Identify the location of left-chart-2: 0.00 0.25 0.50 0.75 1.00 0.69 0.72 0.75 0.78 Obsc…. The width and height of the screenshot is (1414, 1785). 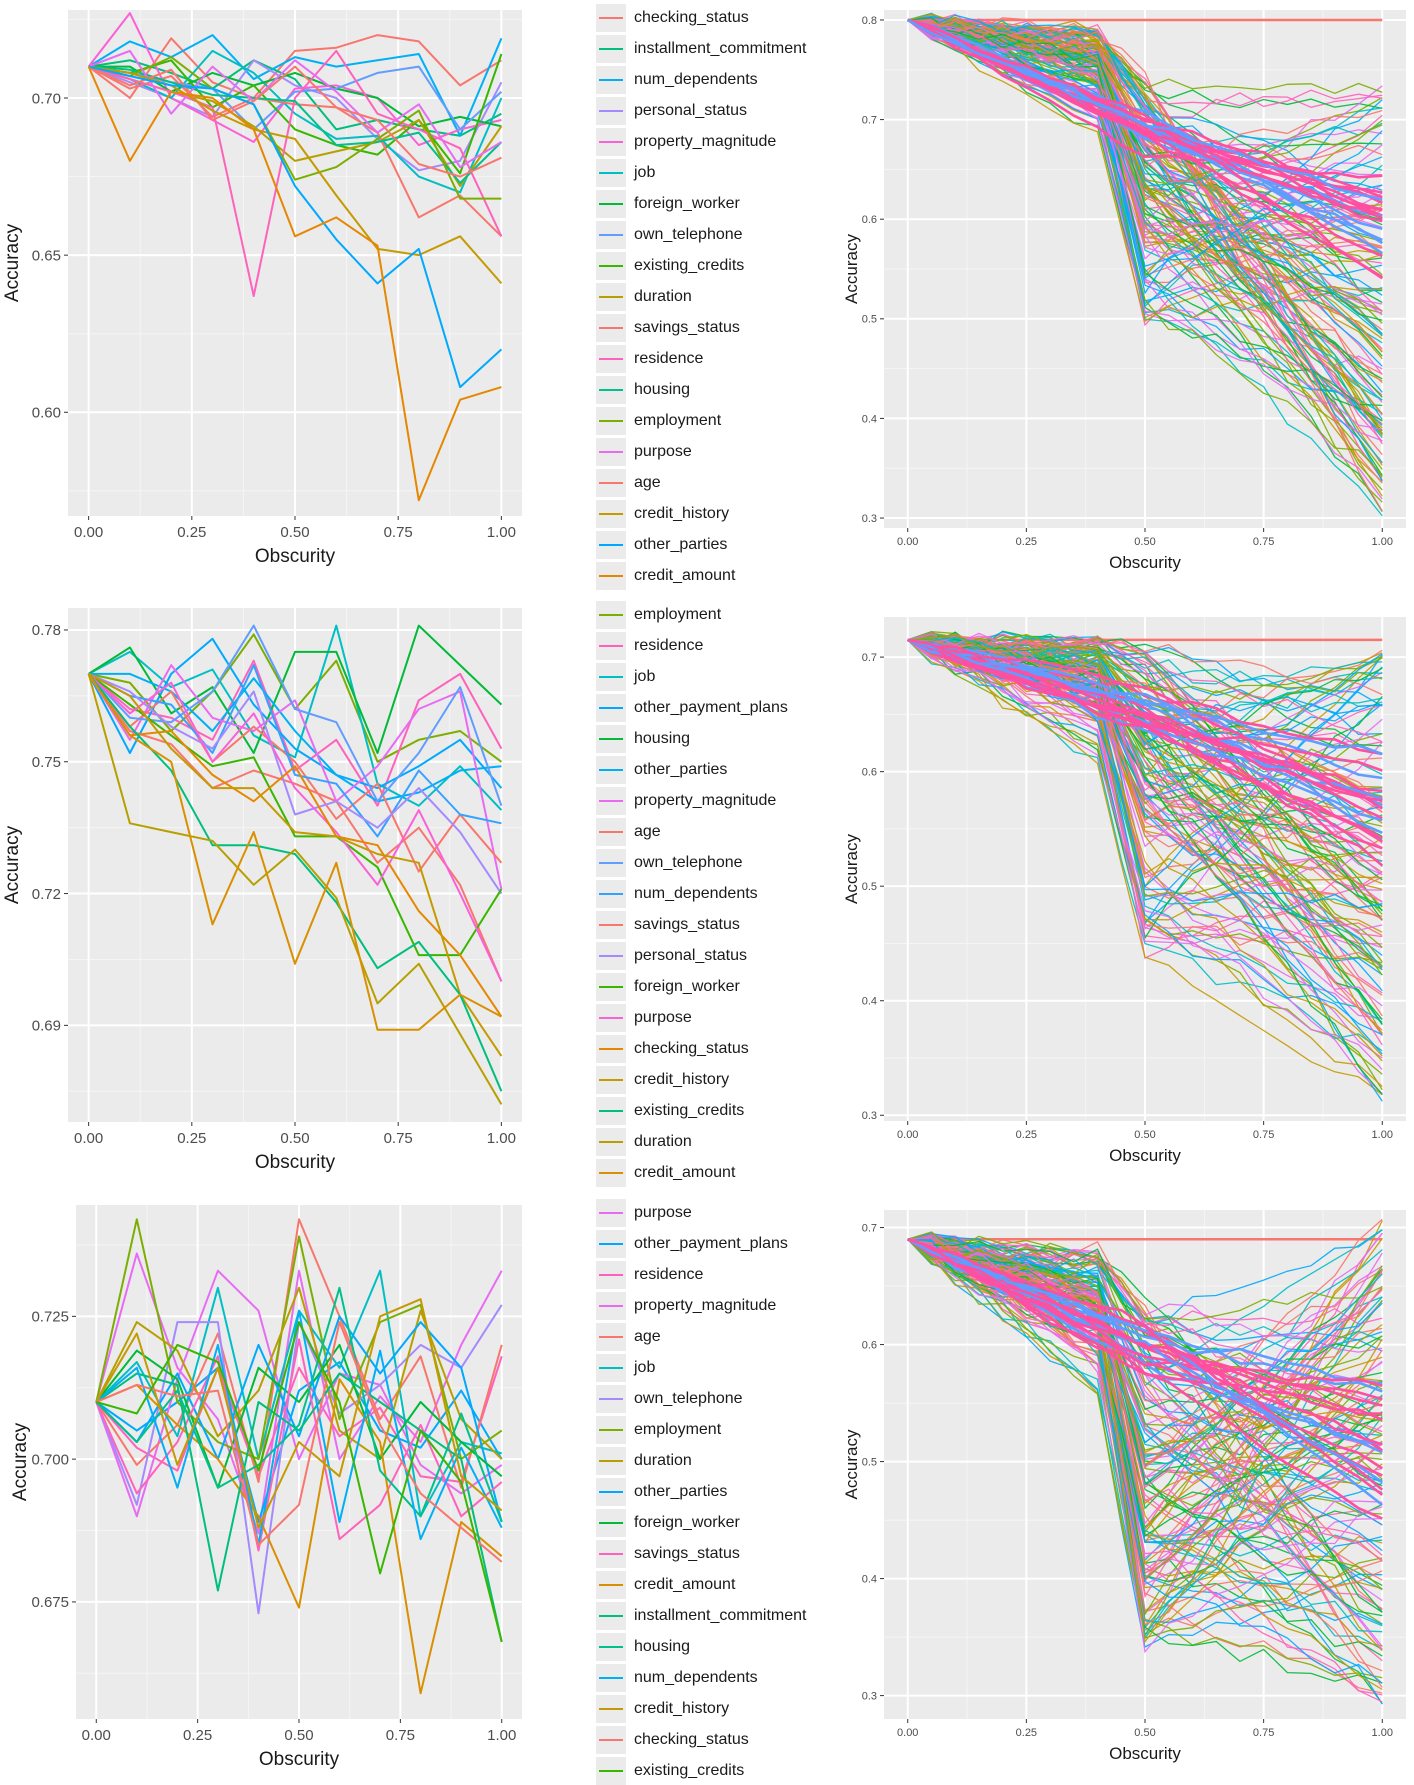
(262, 890).